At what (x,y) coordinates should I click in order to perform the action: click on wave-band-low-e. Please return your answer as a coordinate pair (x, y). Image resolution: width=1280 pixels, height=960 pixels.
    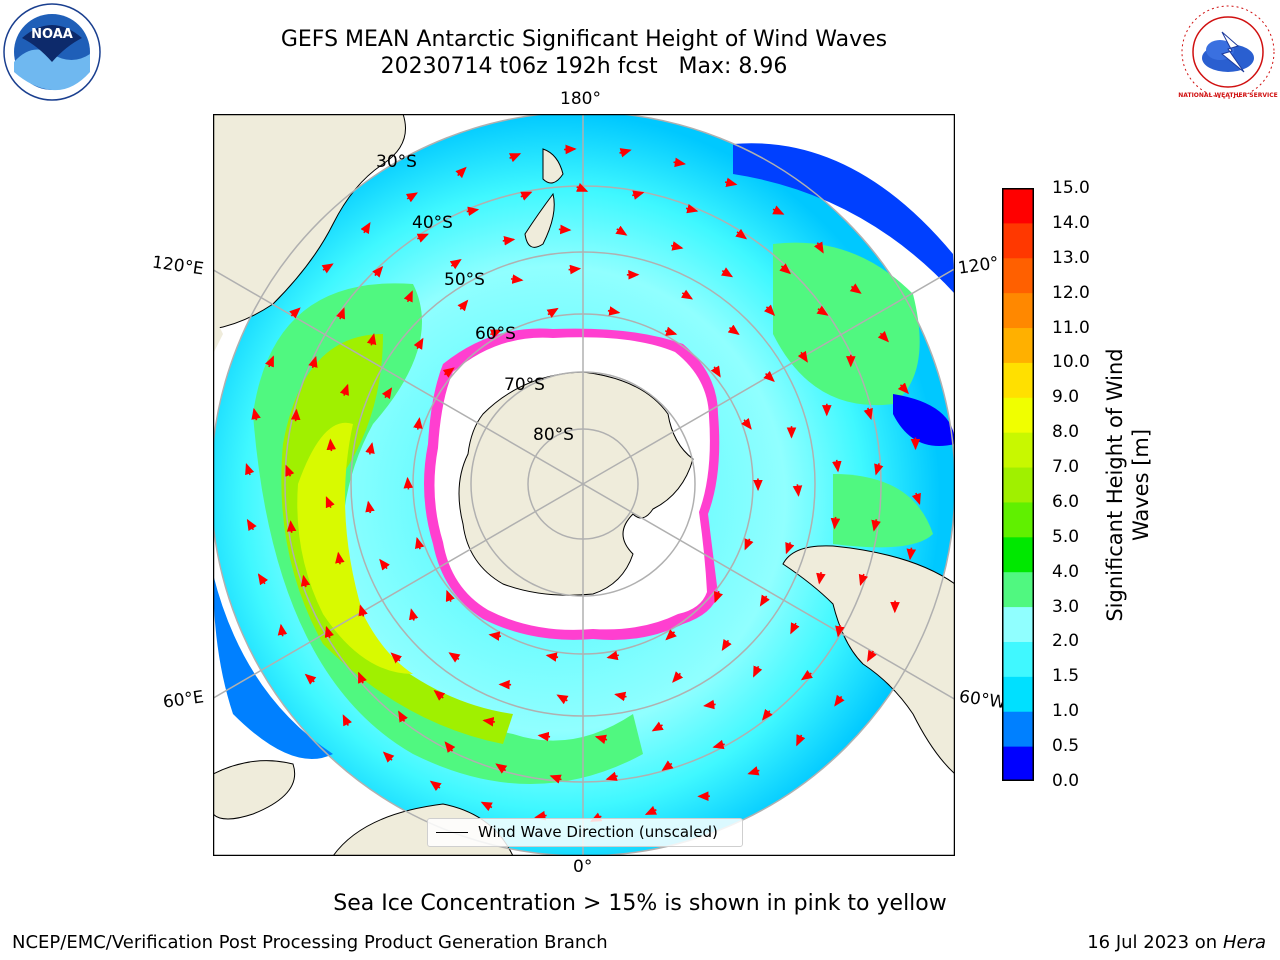
    Looking at the image, I should click on (924, 420).